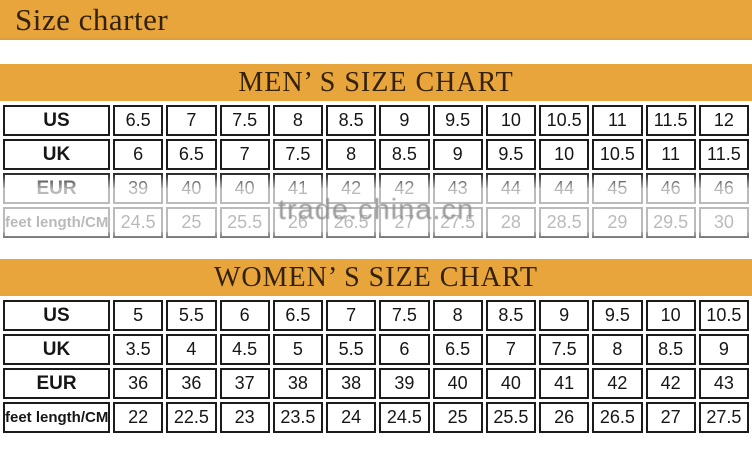 The width and height of the screenshot is (752, 449). Describe the element at coordinates (351, 417) in the screenshot. I see `size-cell: 24` at that location.